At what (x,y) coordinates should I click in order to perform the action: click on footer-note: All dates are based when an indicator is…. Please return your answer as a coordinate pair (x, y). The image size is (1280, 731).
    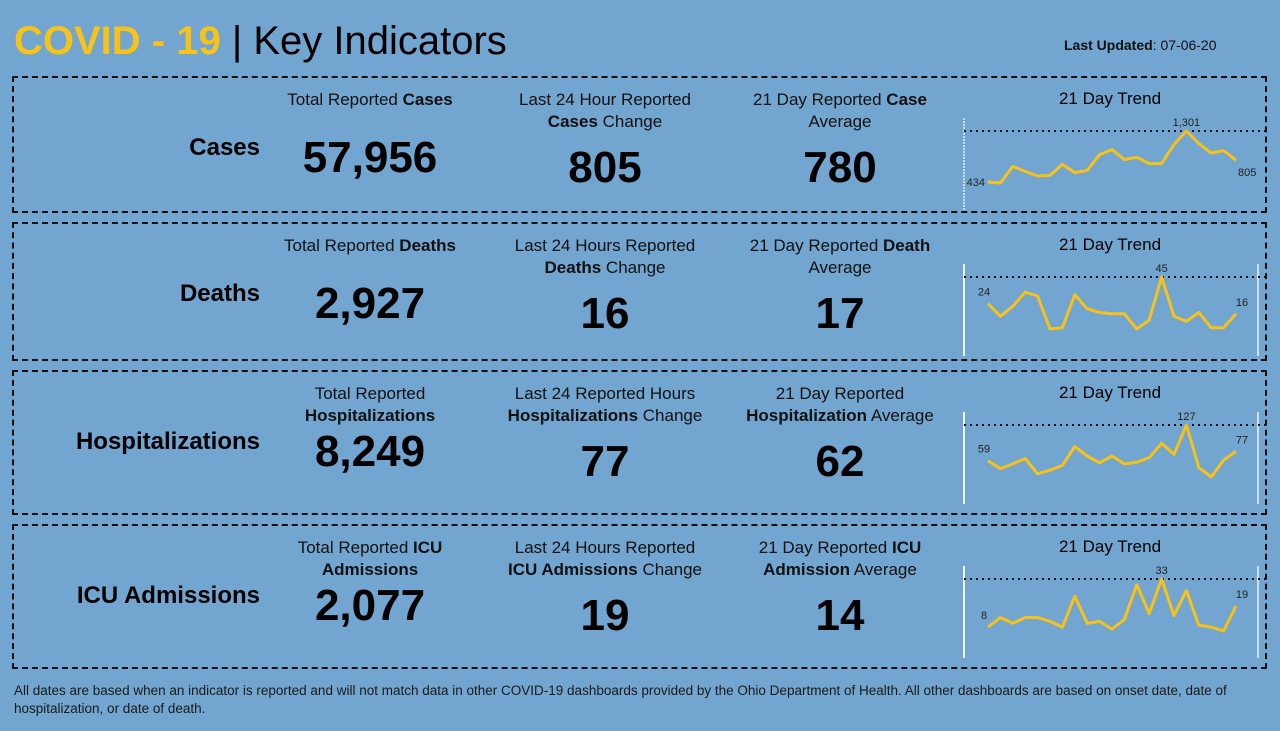
    Looking at the image, I should click on (620, 699).